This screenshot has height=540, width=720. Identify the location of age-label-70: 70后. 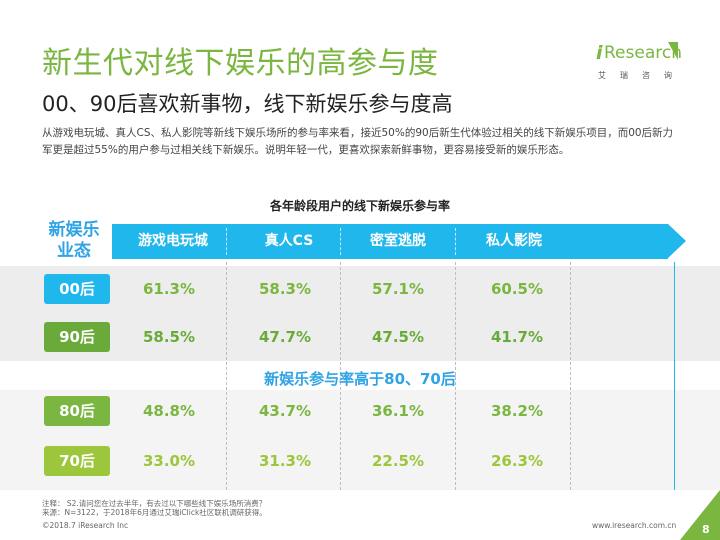
(77, 461).